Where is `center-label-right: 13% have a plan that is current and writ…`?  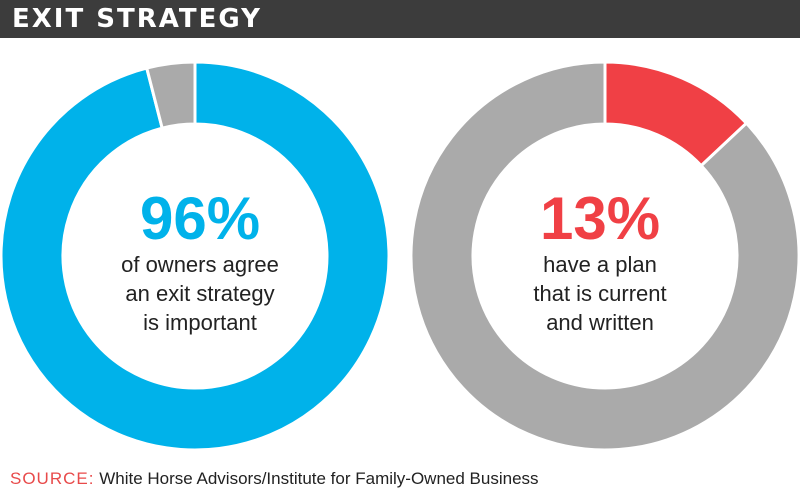 center-label-right: 13% have a plan that is current and writ… is located at coordinates (600, 262).